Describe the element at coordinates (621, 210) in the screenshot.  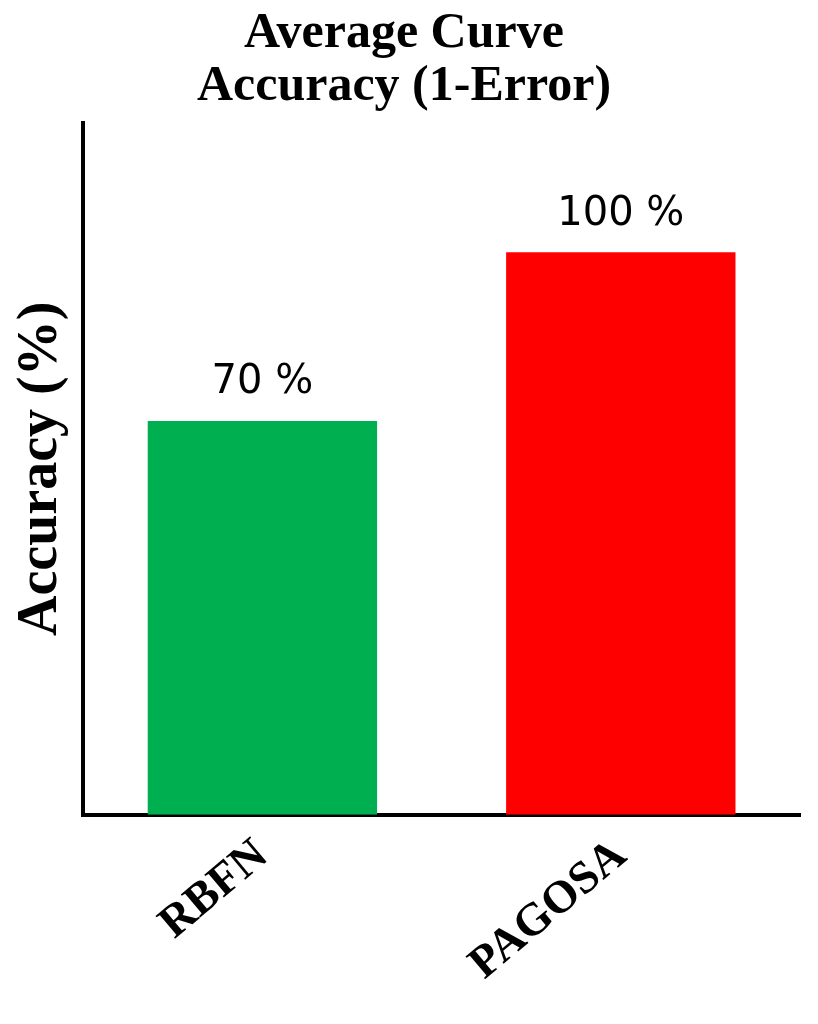
I see `data-label: 100 %` at that location.